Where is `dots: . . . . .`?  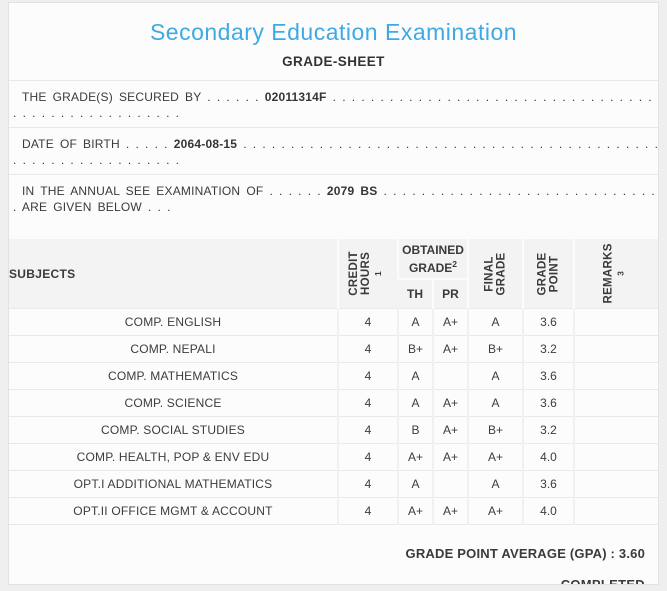
dots: . . . . . is located at coordinates (146, 144).